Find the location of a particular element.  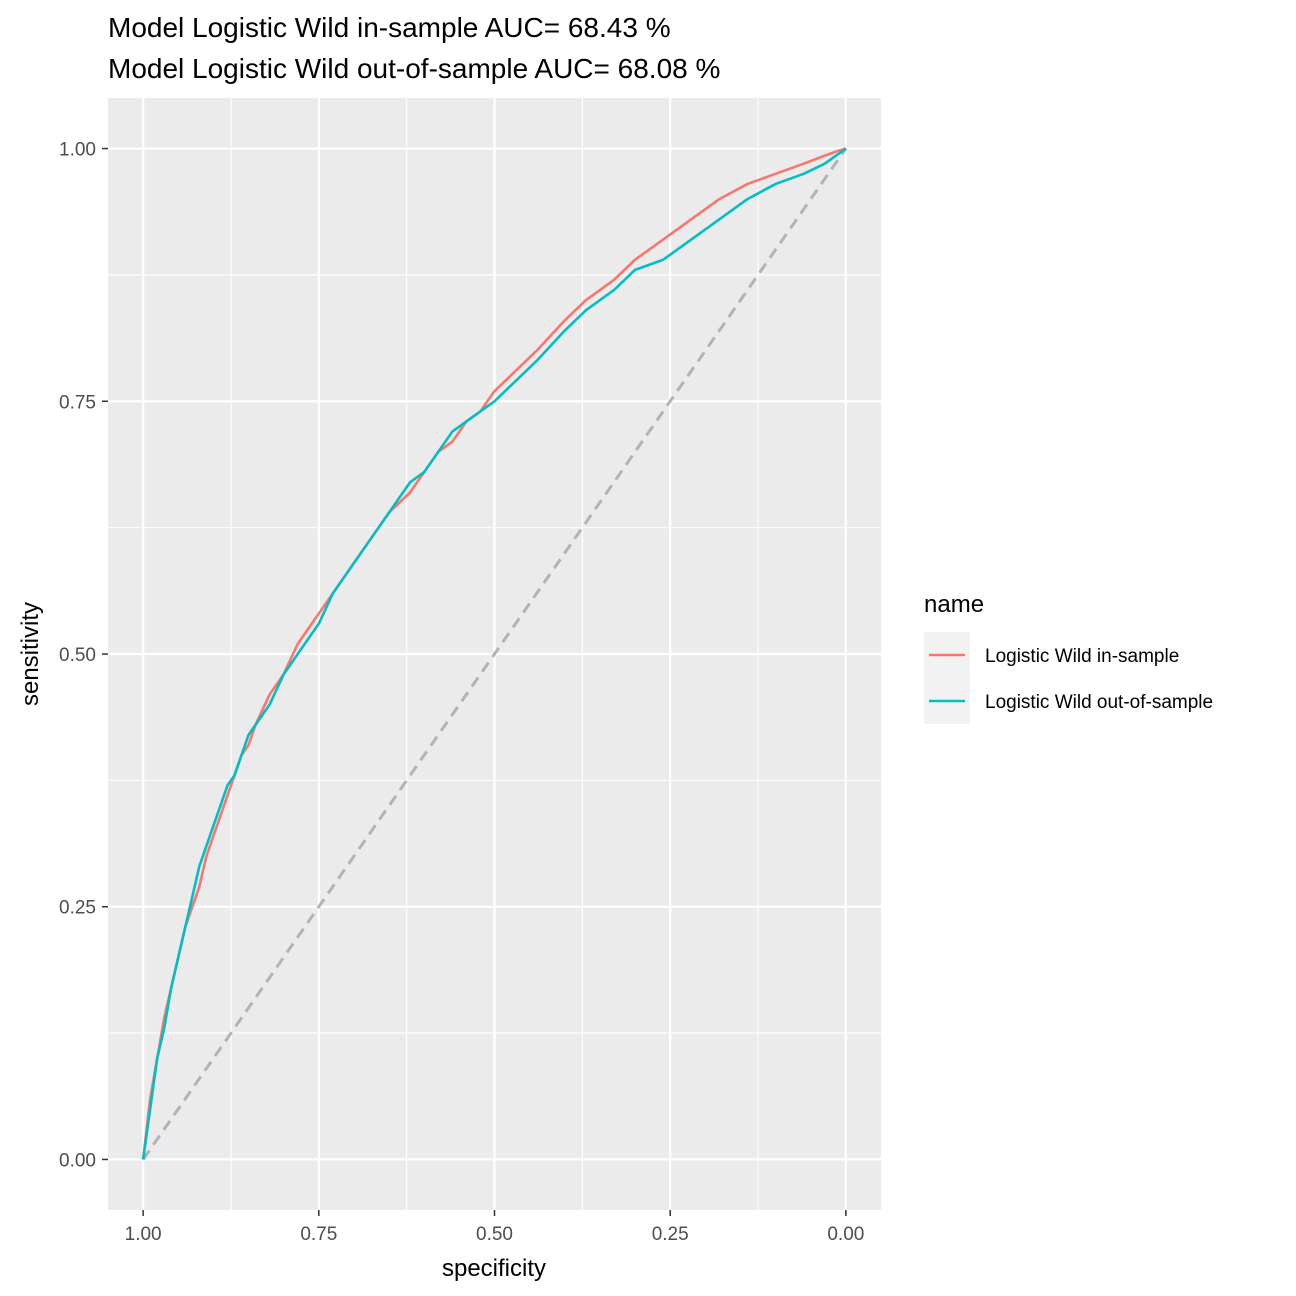

y-axis-ticks: 0.00 0.25 0.50 0.75 1.00 is located at coordinates (83, 655).